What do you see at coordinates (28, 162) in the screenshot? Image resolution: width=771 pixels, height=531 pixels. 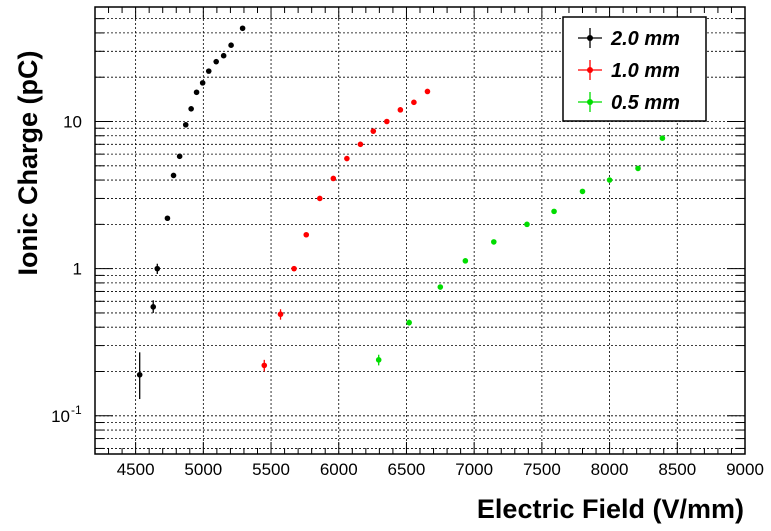 I see `y-axis-title: Ionic Charge (pC)` at bounding box center [28, 162].